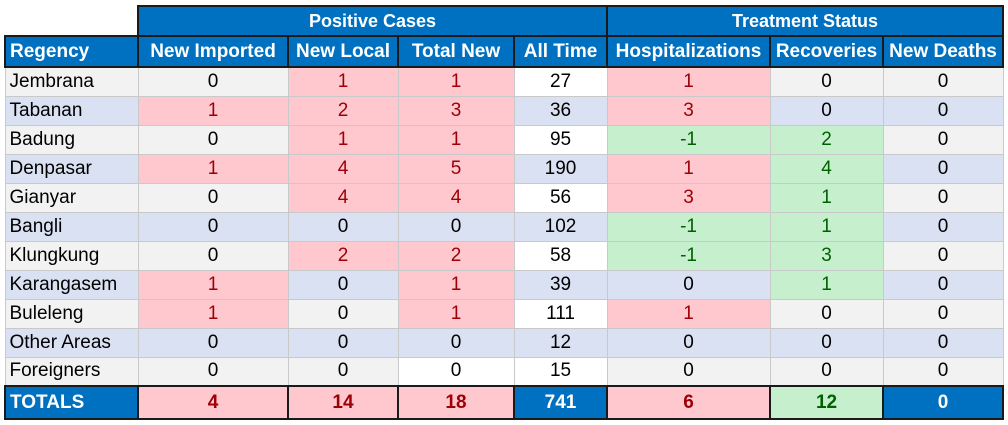 The height and width of the screenshot is (425, 1008). What do you see at coordinates (71, 371) in the screenshot?
I see `regency-name-cell: Foreigners` at bounding box center [71, 371].